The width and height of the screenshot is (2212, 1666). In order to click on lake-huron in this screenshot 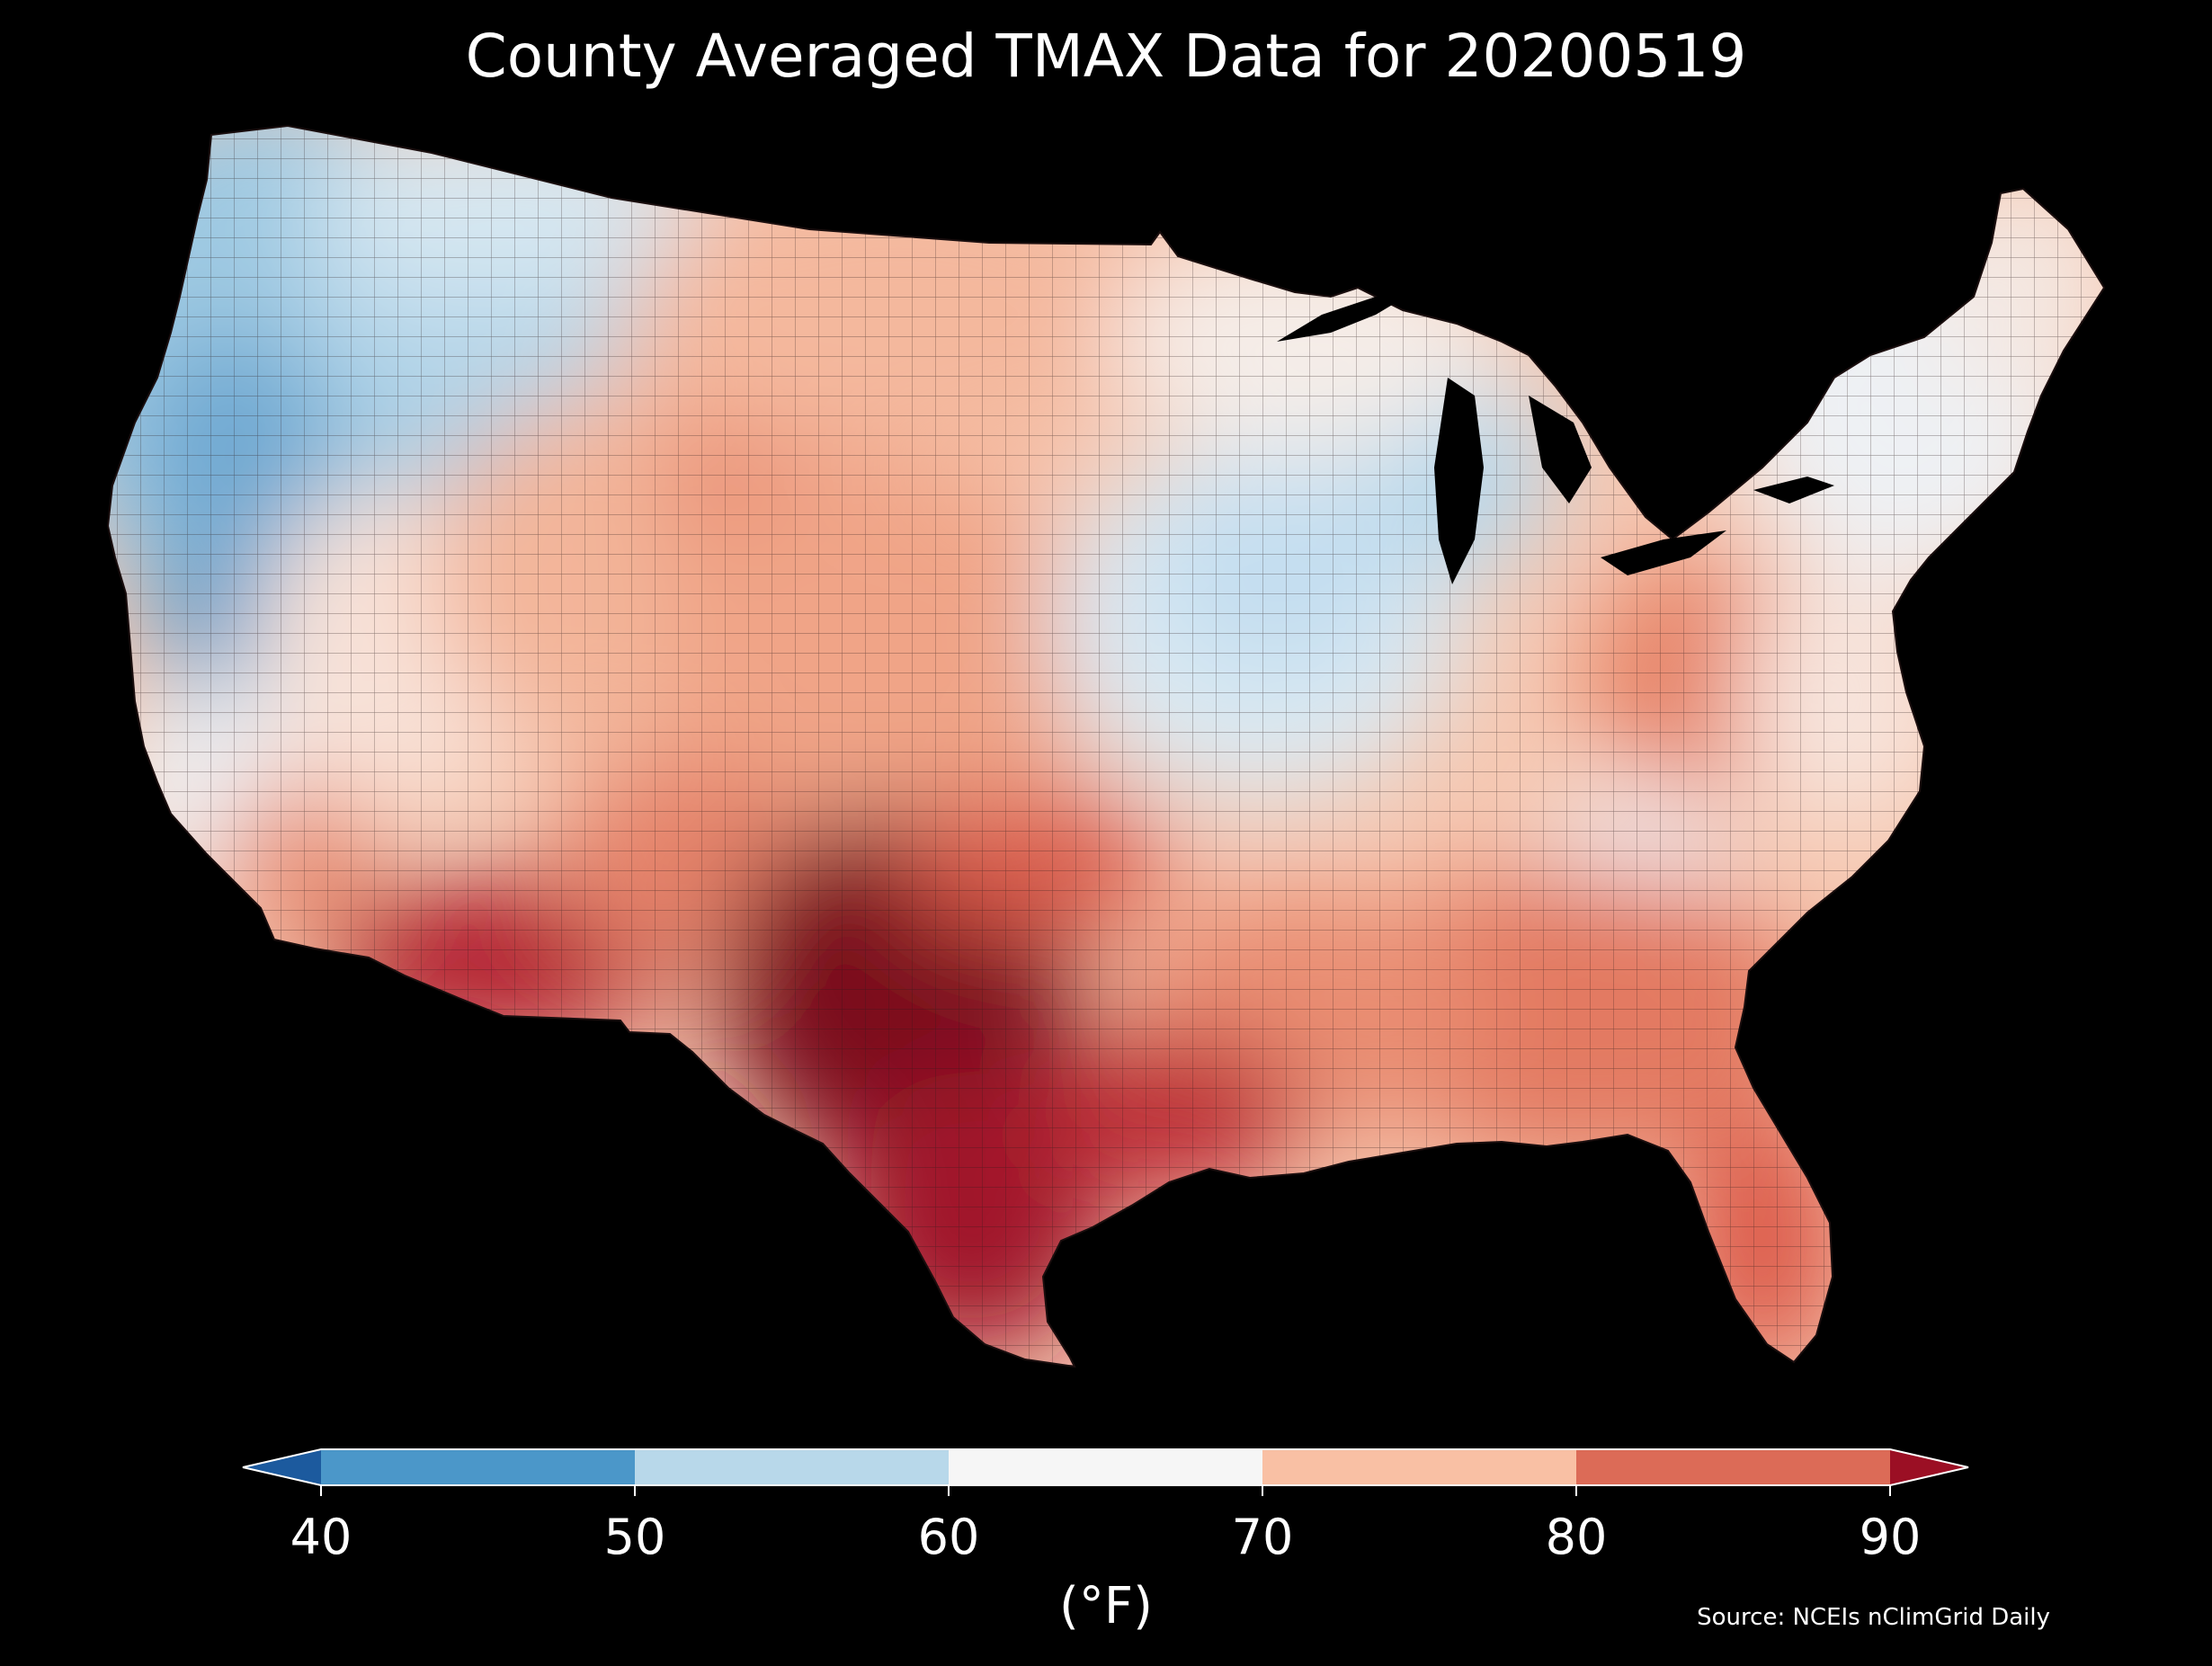, I will do `click(1560, 450)`.